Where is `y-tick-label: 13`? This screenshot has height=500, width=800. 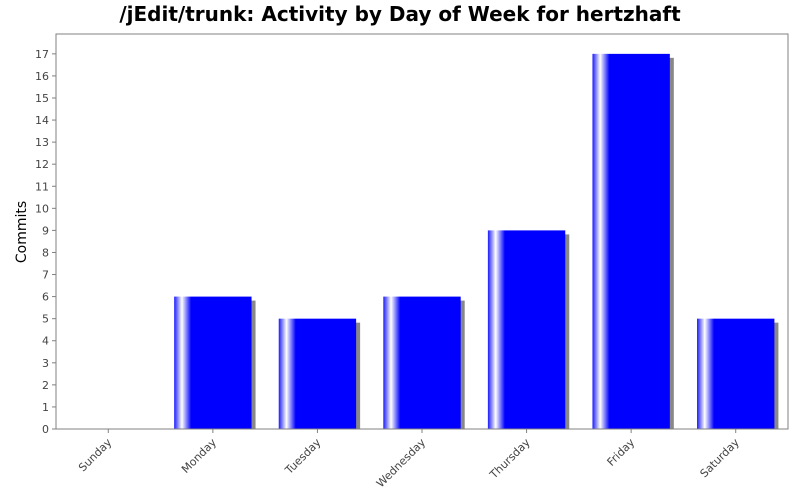
y-tick-label: 13 is located at coordinates (42, 142).